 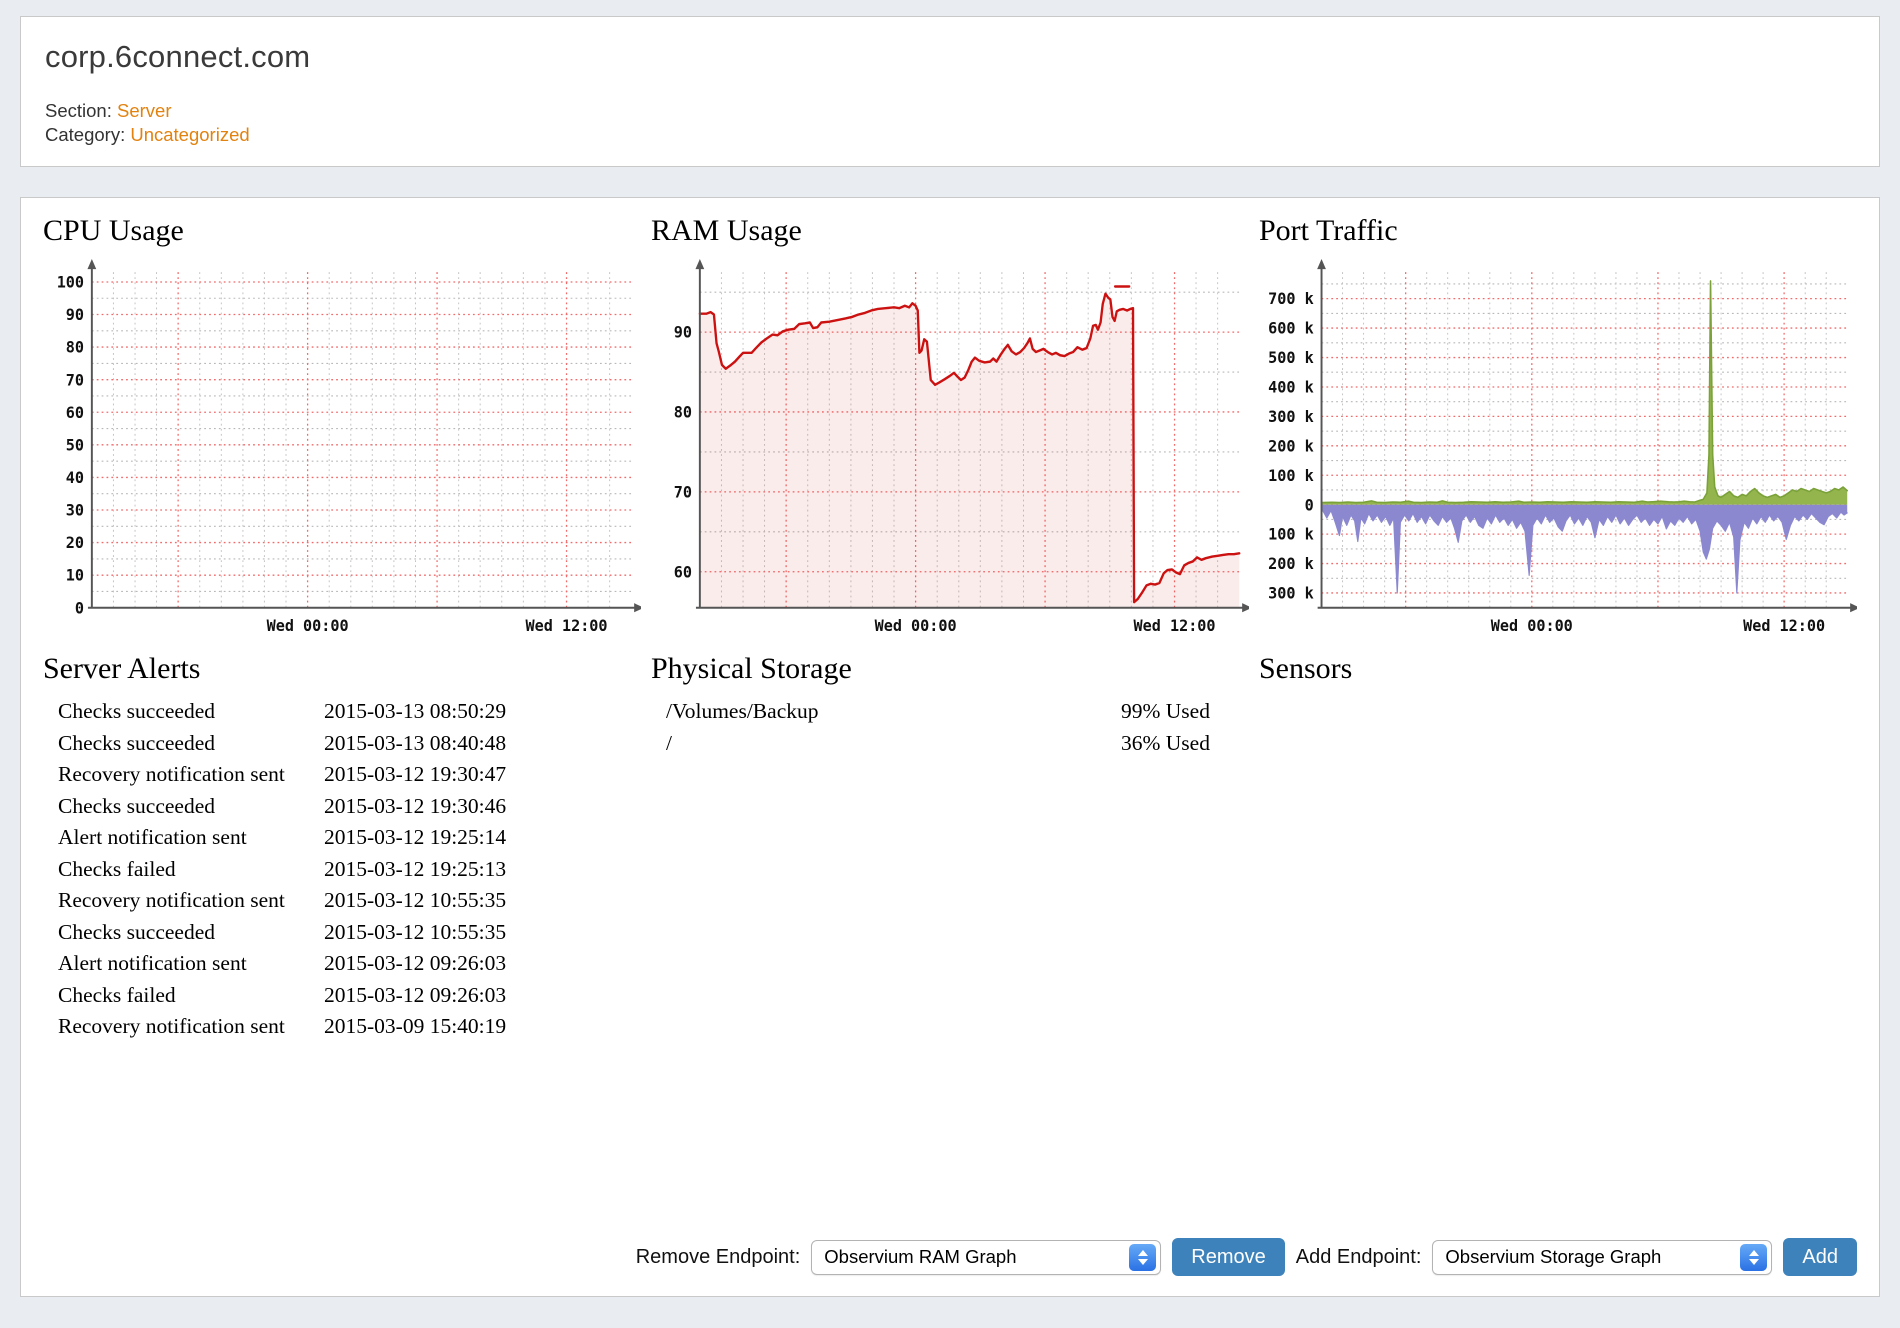 I want to click on alert-row: Checks succeeded 2015-03-13 08:50:29, so click(x=342, y=712).